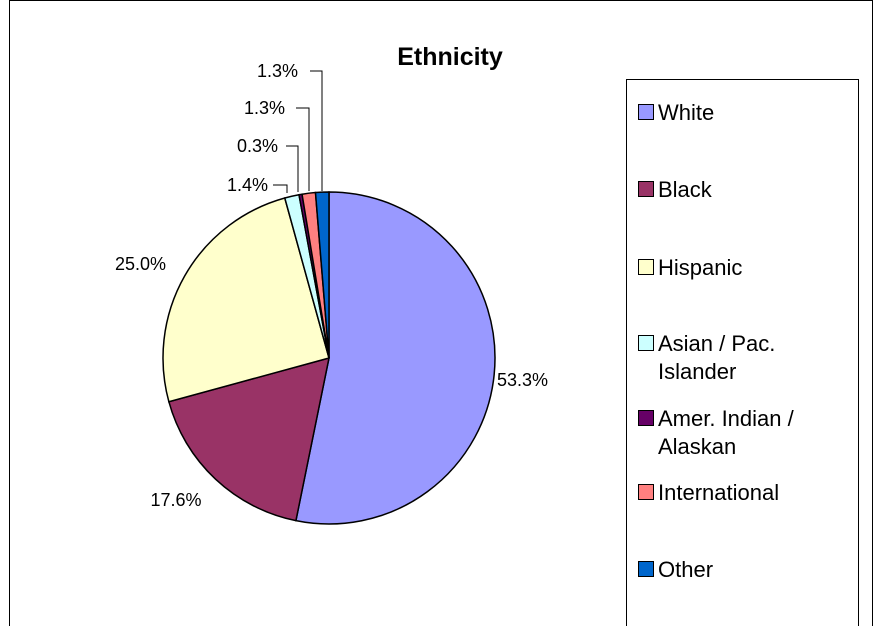 The height and width of the screenshot is (626, 874). What do you see at coordinates (748, 113) in the screenshot?
I see `legend-item-white: White` at bounding box center [748, 113].